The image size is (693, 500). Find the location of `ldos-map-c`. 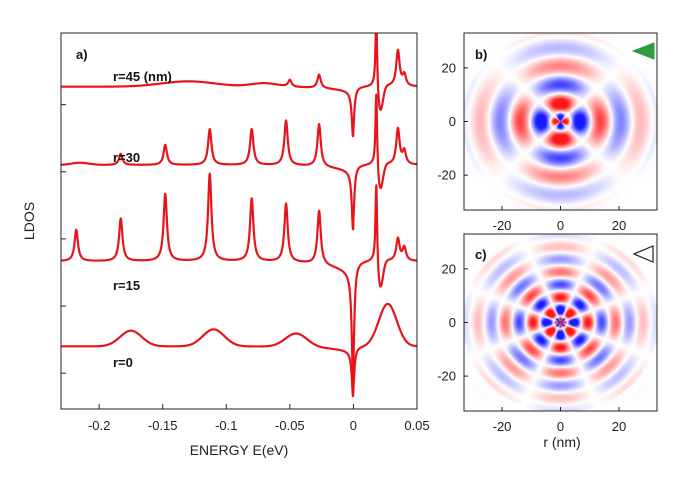

ldos-map-c is located at coordinates (560, 322).